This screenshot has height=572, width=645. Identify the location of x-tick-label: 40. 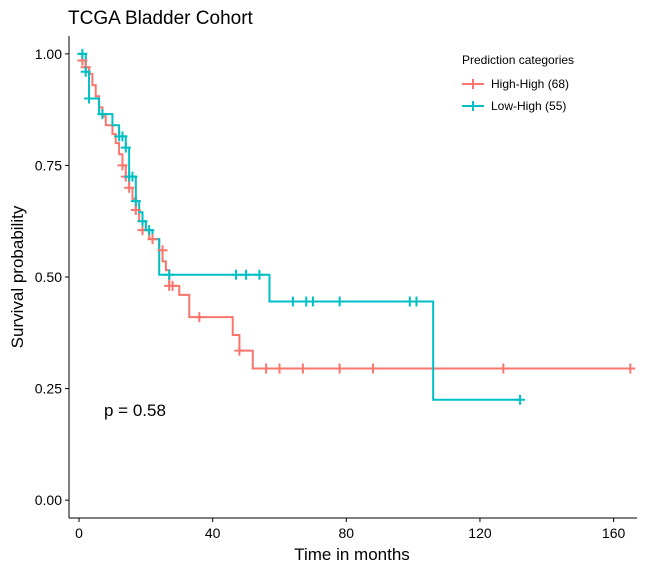
(213, 533).